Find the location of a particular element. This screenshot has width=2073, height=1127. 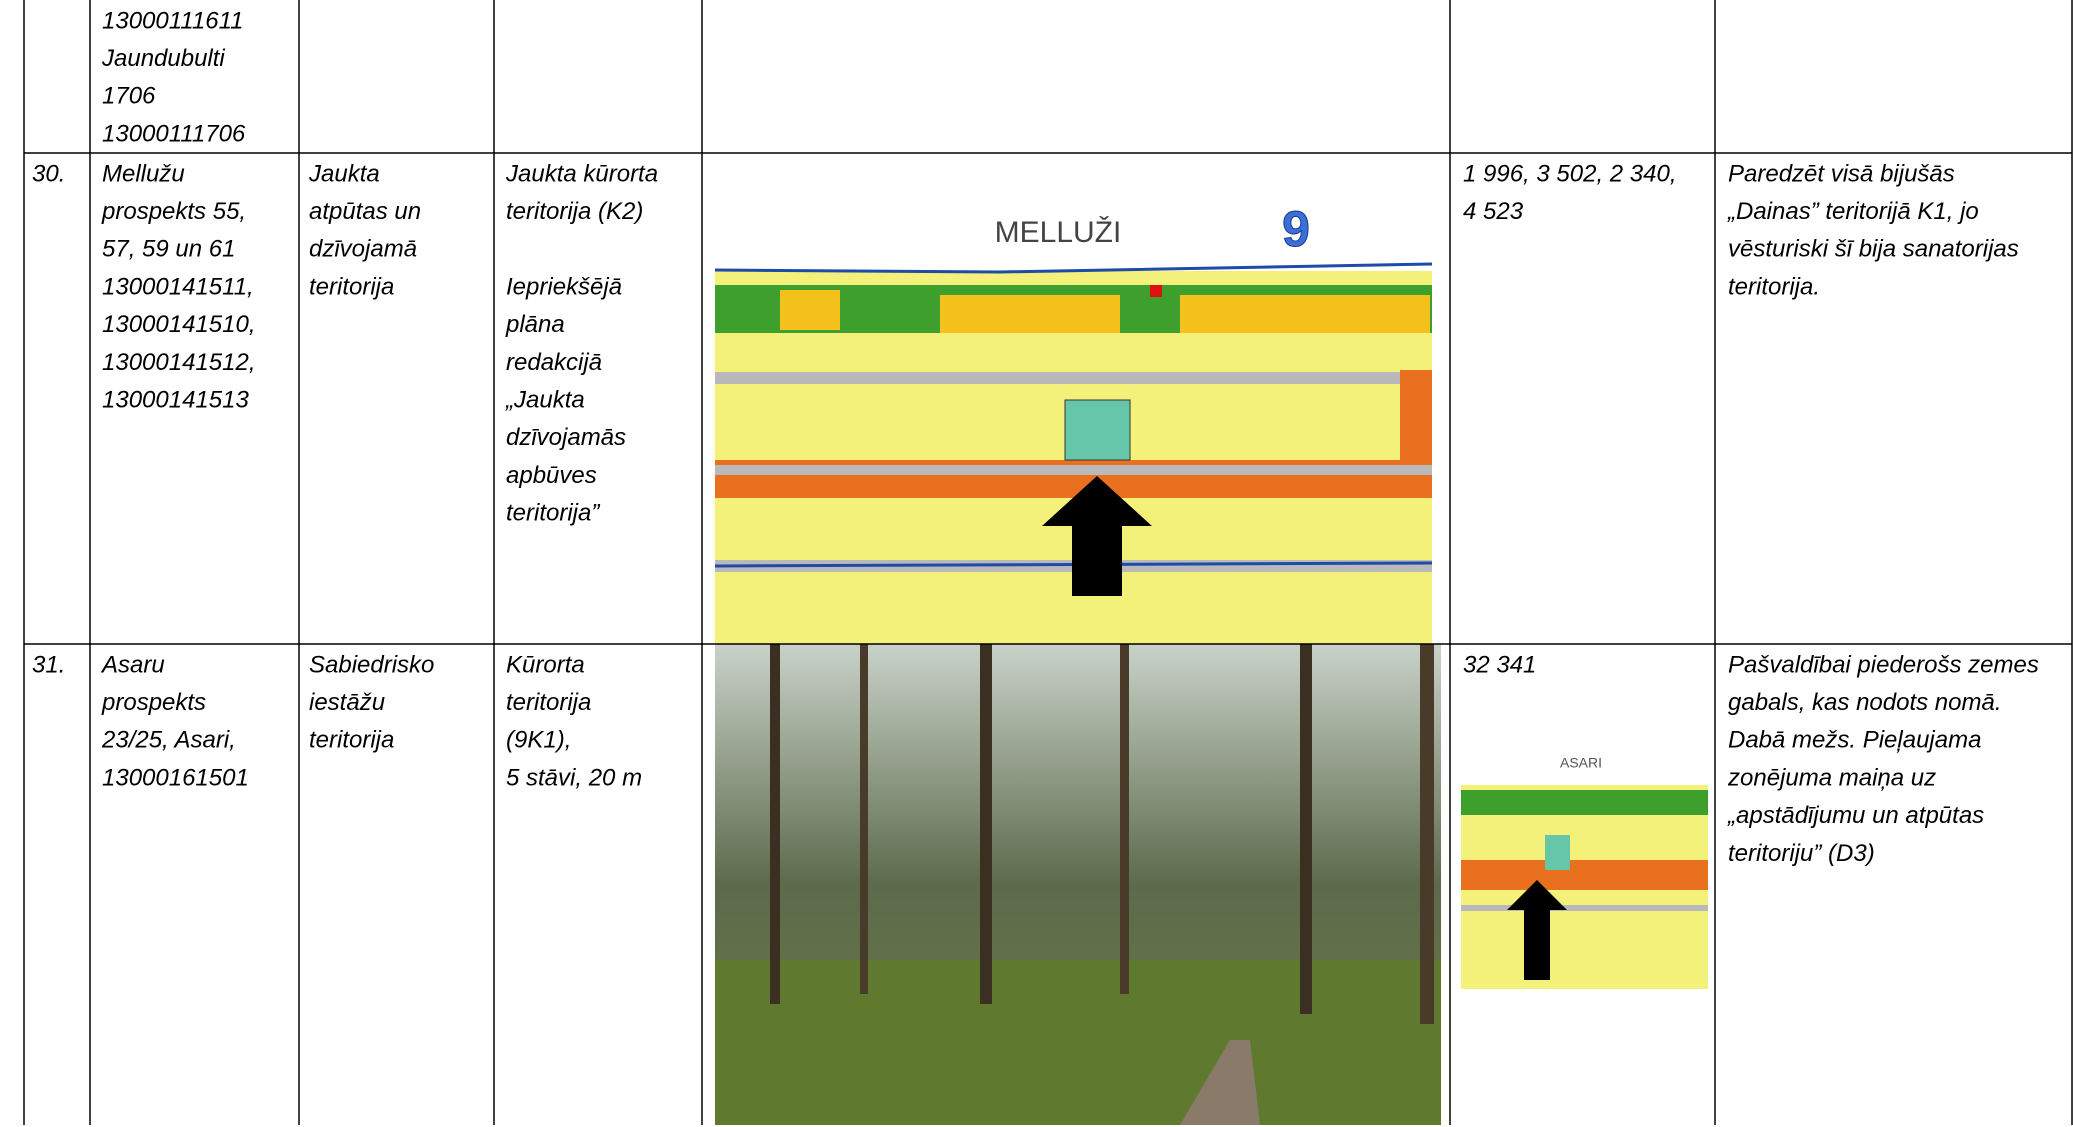

previous-line: Iepriekšējā is located at coordinates (564, 286).